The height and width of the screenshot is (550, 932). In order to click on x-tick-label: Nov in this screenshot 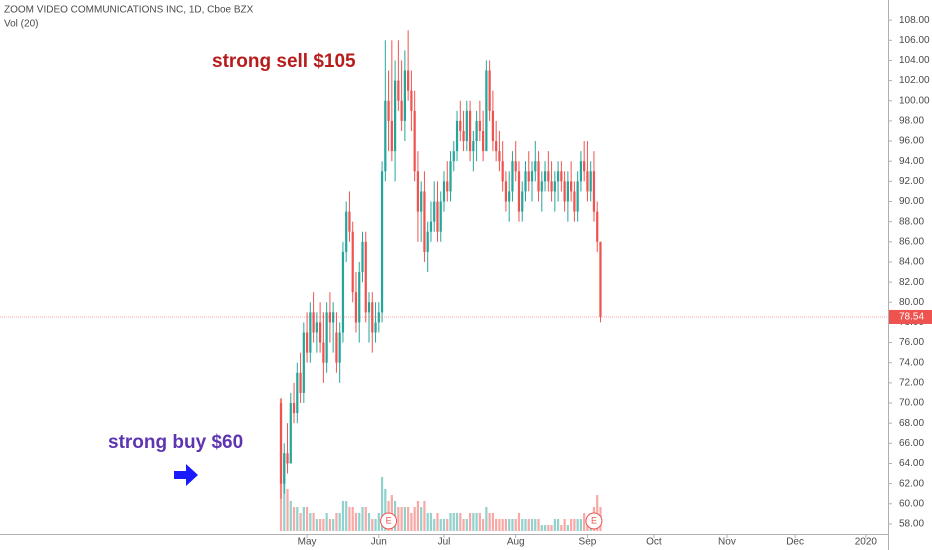, I will do `click(727, 542)`.